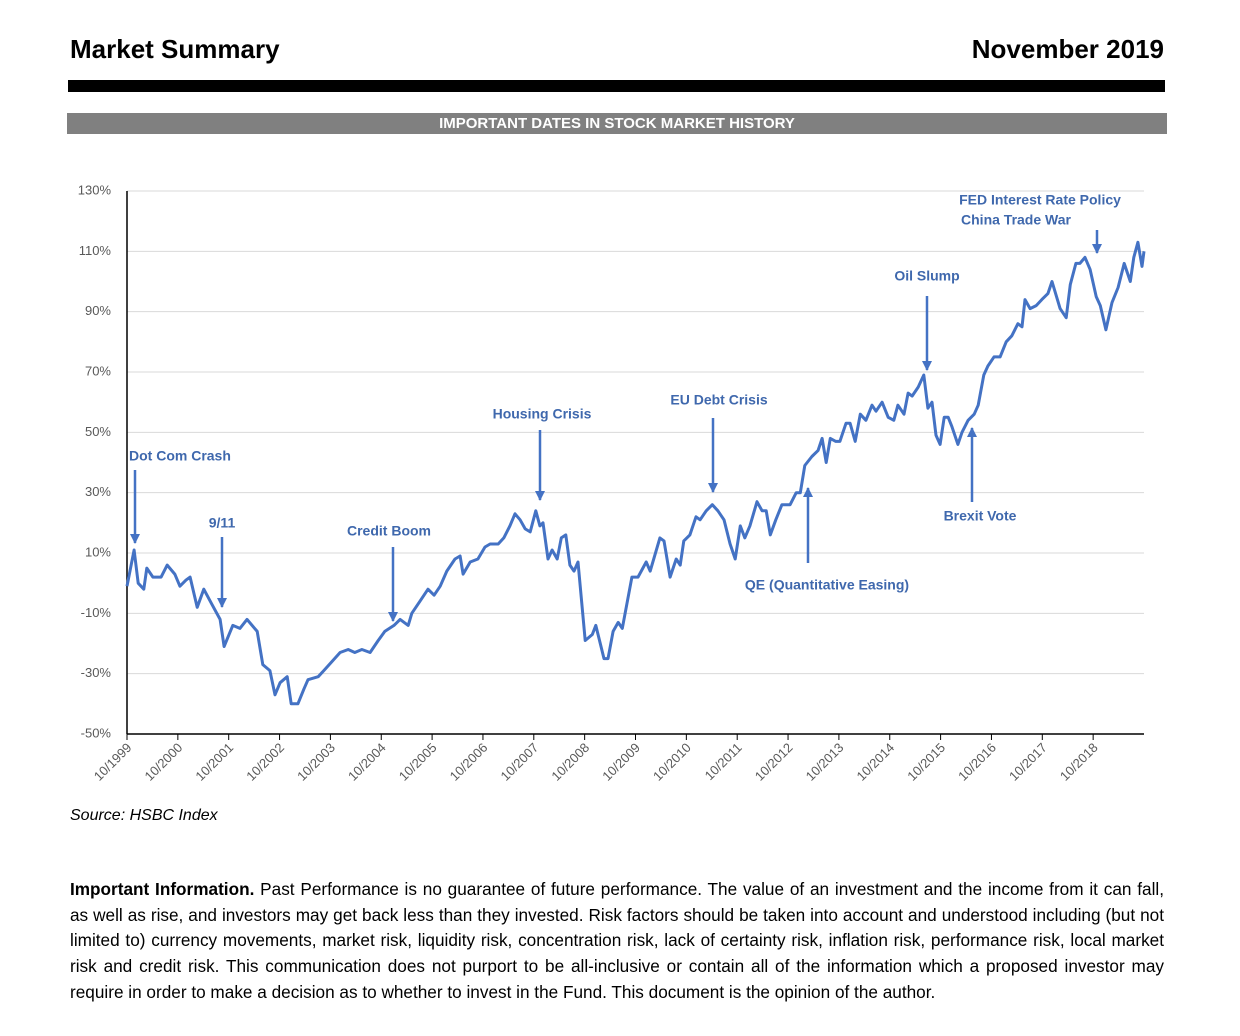 The image size is (1240, 1036). I want to click on y-tick-label: 90%, so click(98, 310).